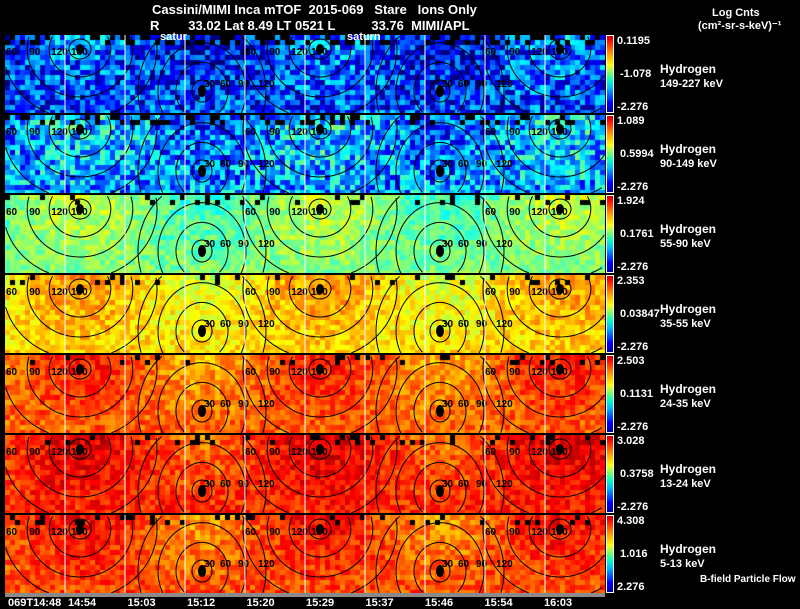 The image size is (800, 609). I want to click on x-tick-label: 15:29, so click(320, 603).